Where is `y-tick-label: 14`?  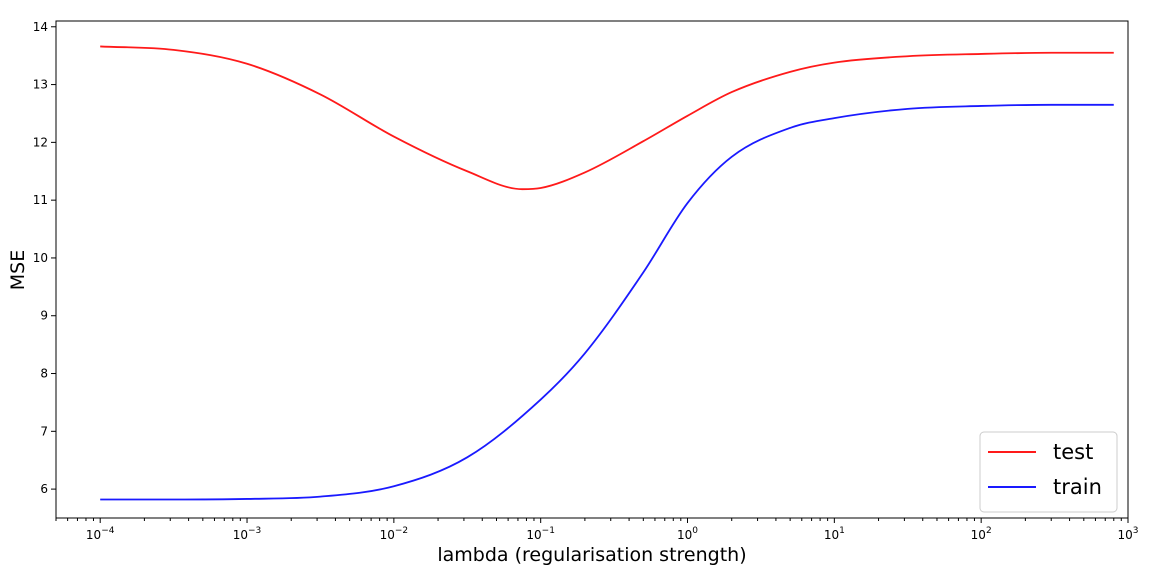 y-tick-label: 14 is located at coordinates (40, 27).